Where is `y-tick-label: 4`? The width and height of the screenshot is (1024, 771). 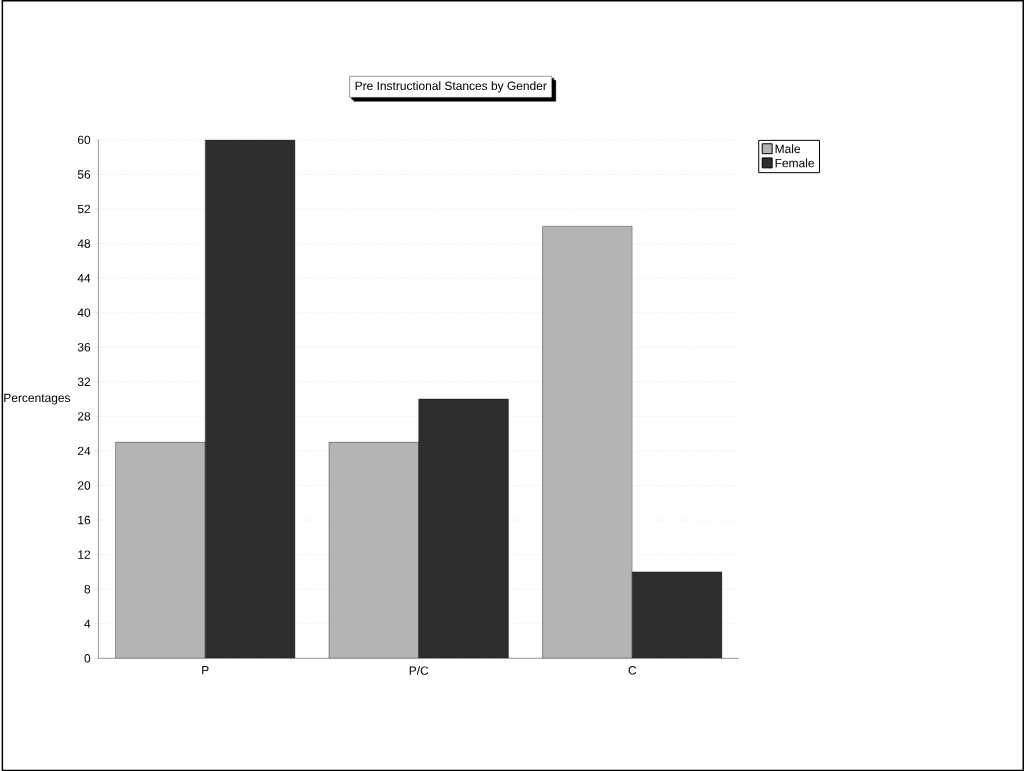 y-tick-label: 4 is located at coordinates (87, 623).